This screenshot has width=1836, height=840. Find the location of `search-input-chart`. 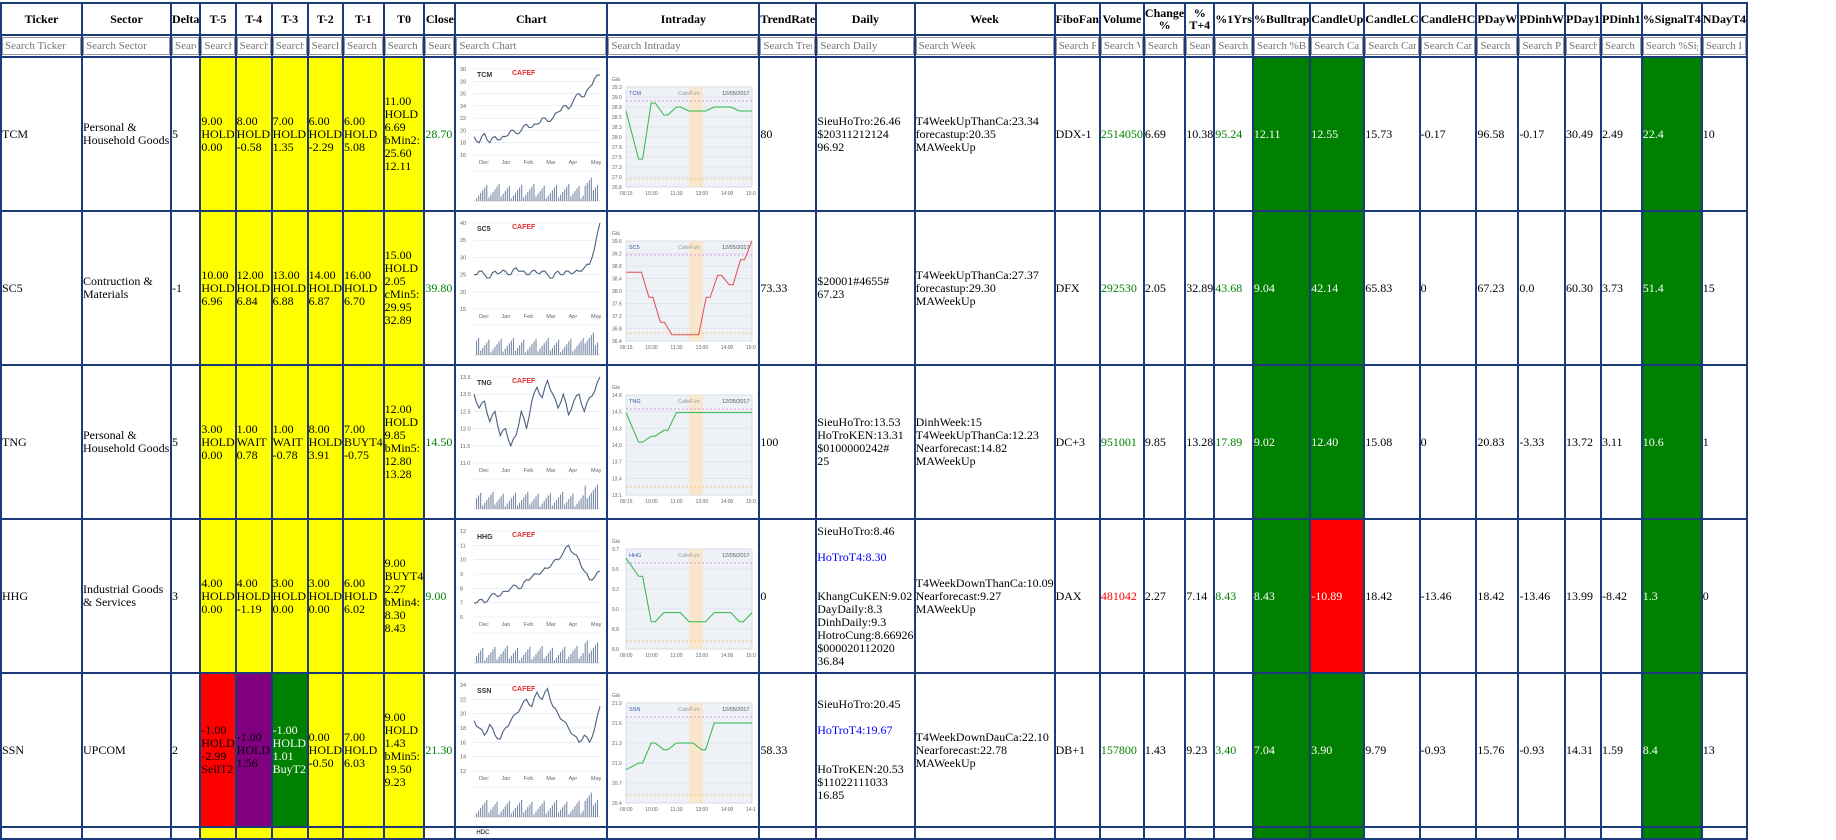

search-input-chart is located at coordinates (531, 46).